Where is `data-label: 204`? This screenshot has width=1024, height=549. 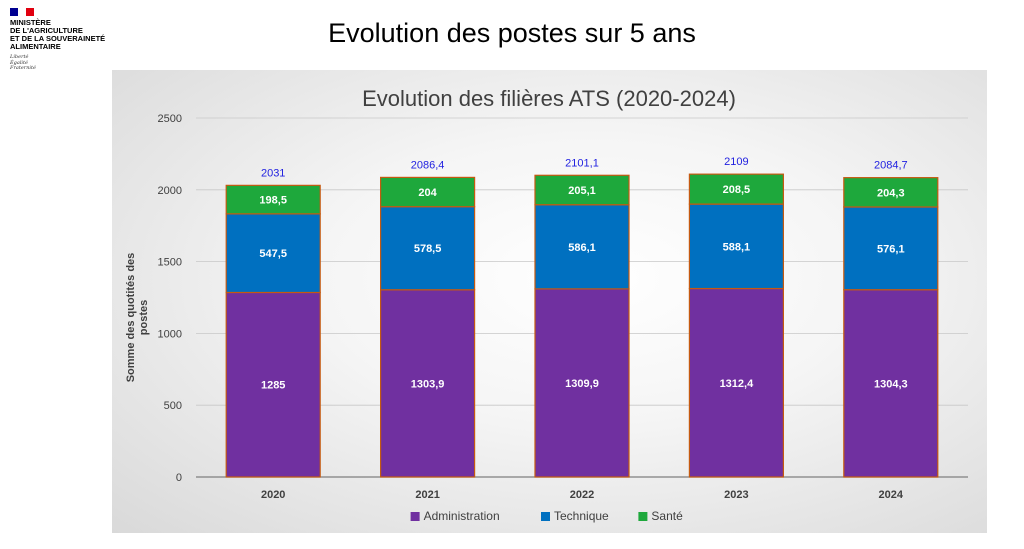 data-label: 204 is located at coordinates (427, 193).